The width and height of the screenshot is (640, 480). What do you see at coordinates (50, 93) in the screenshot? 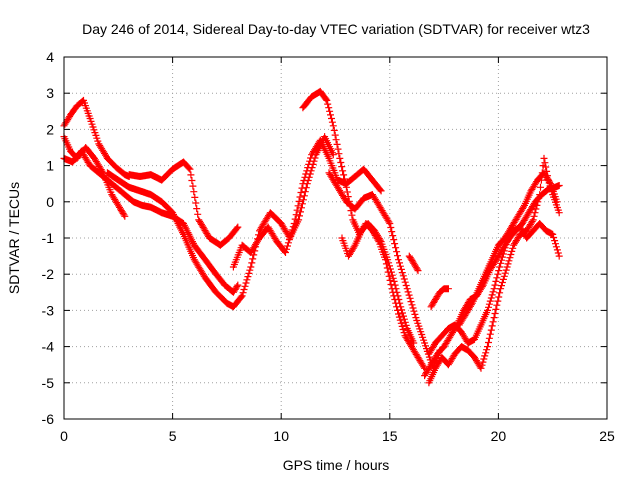
I see `y-tick-label: 3` at bounding box center [50, 93].